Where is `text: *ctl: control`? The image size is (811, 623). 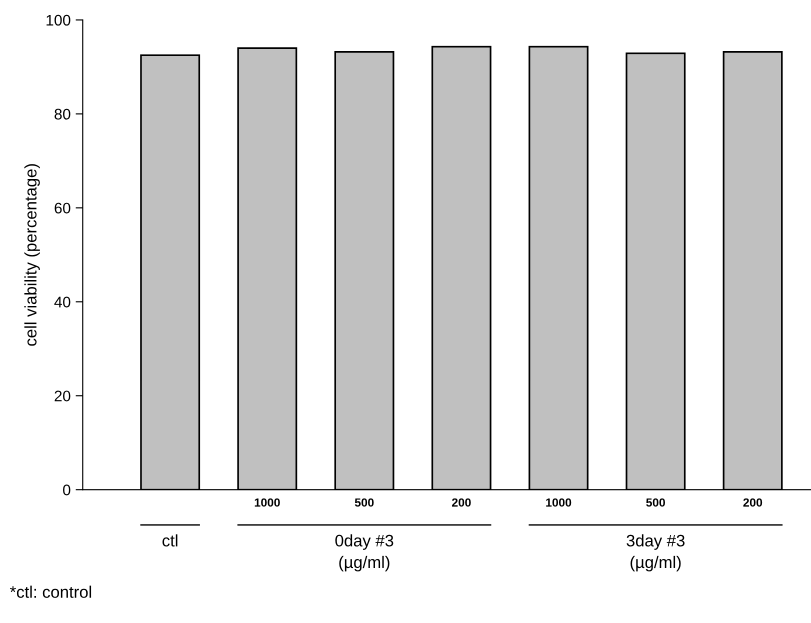 text: *ctl: control is located at coordinates (51, 592).